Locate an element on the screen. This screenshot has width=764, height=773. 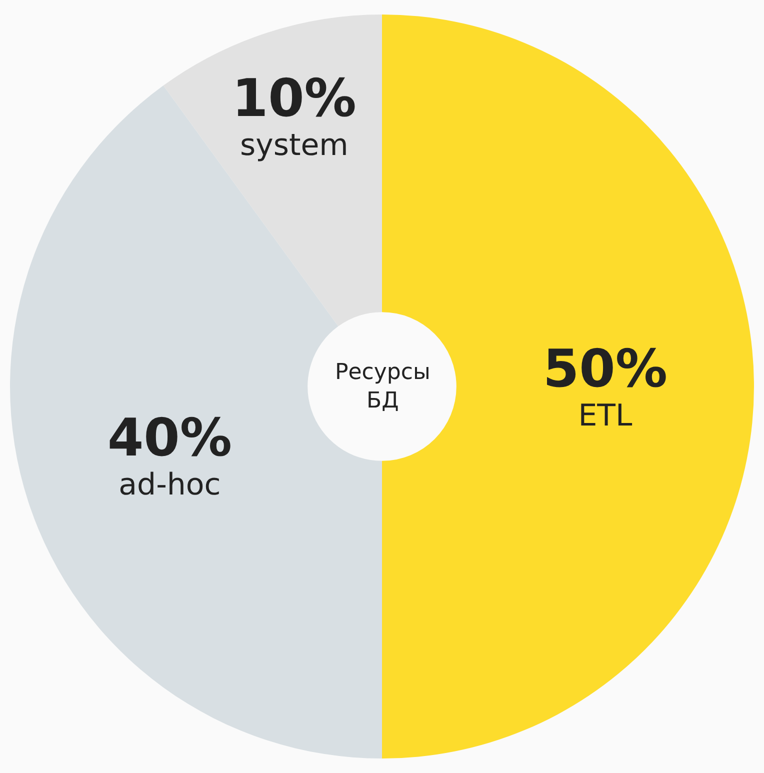
data-label: 10% is located at coordinates (294, 99).